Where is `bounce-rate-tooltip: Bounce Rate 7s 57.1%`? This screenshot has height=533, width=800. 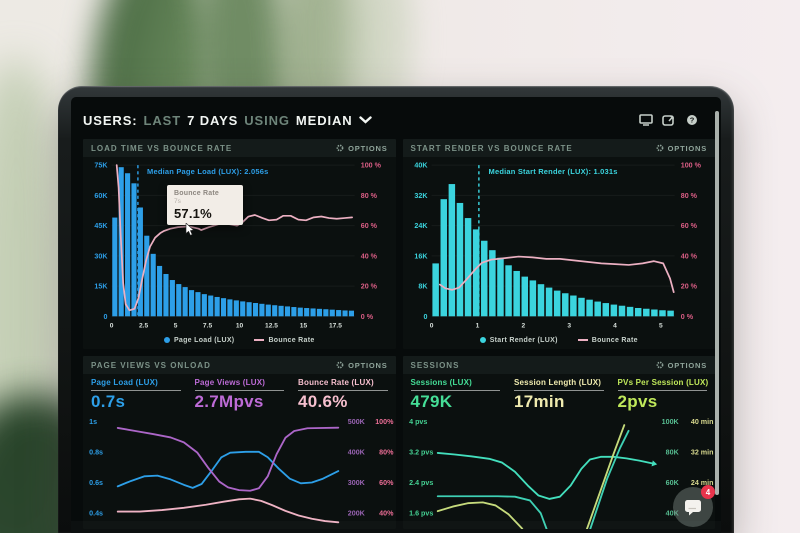
bounce-rate-tooltip: Bounce Rate 7s 57.1% is located at coordinates (205, 205).